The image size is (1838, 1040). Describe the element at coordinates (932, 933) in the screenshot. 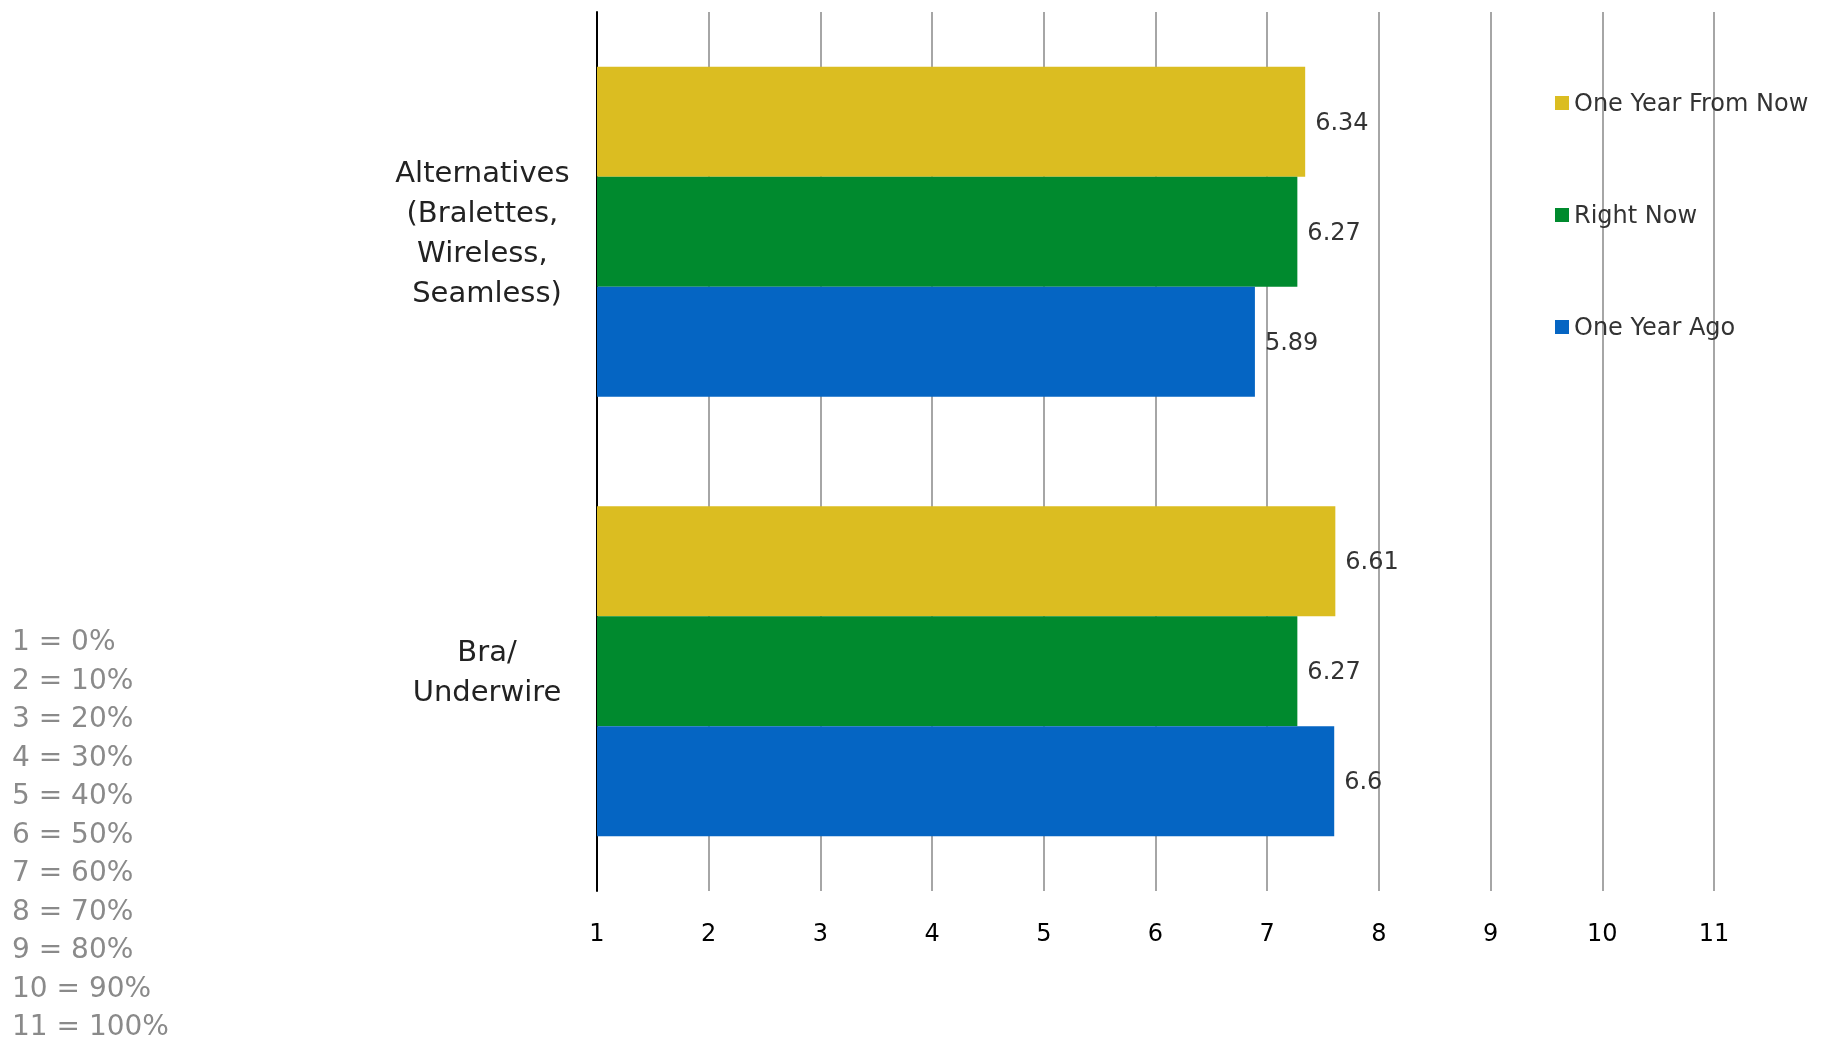

I see `x-tick-label: 4` at that location.